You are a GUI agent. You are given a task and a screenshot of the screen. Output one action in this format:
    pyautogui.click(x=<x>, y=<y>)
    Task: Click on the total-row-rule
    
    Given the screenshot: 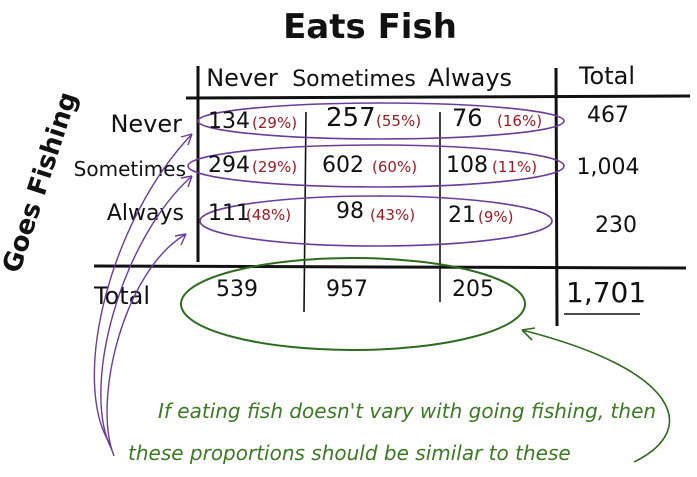 What is the action you would take?
    pyautogui.click(x=390, y=267)
    